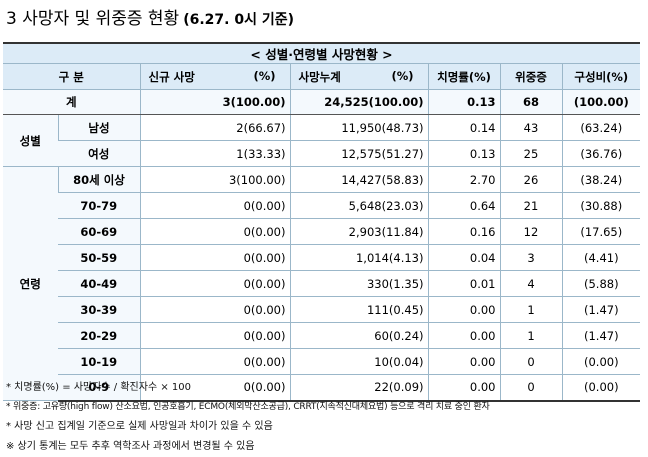  What do you see at coordinates (99, 335) in the screenshot?
I see `row-label: 20-29` at bounding box center [99, 335].